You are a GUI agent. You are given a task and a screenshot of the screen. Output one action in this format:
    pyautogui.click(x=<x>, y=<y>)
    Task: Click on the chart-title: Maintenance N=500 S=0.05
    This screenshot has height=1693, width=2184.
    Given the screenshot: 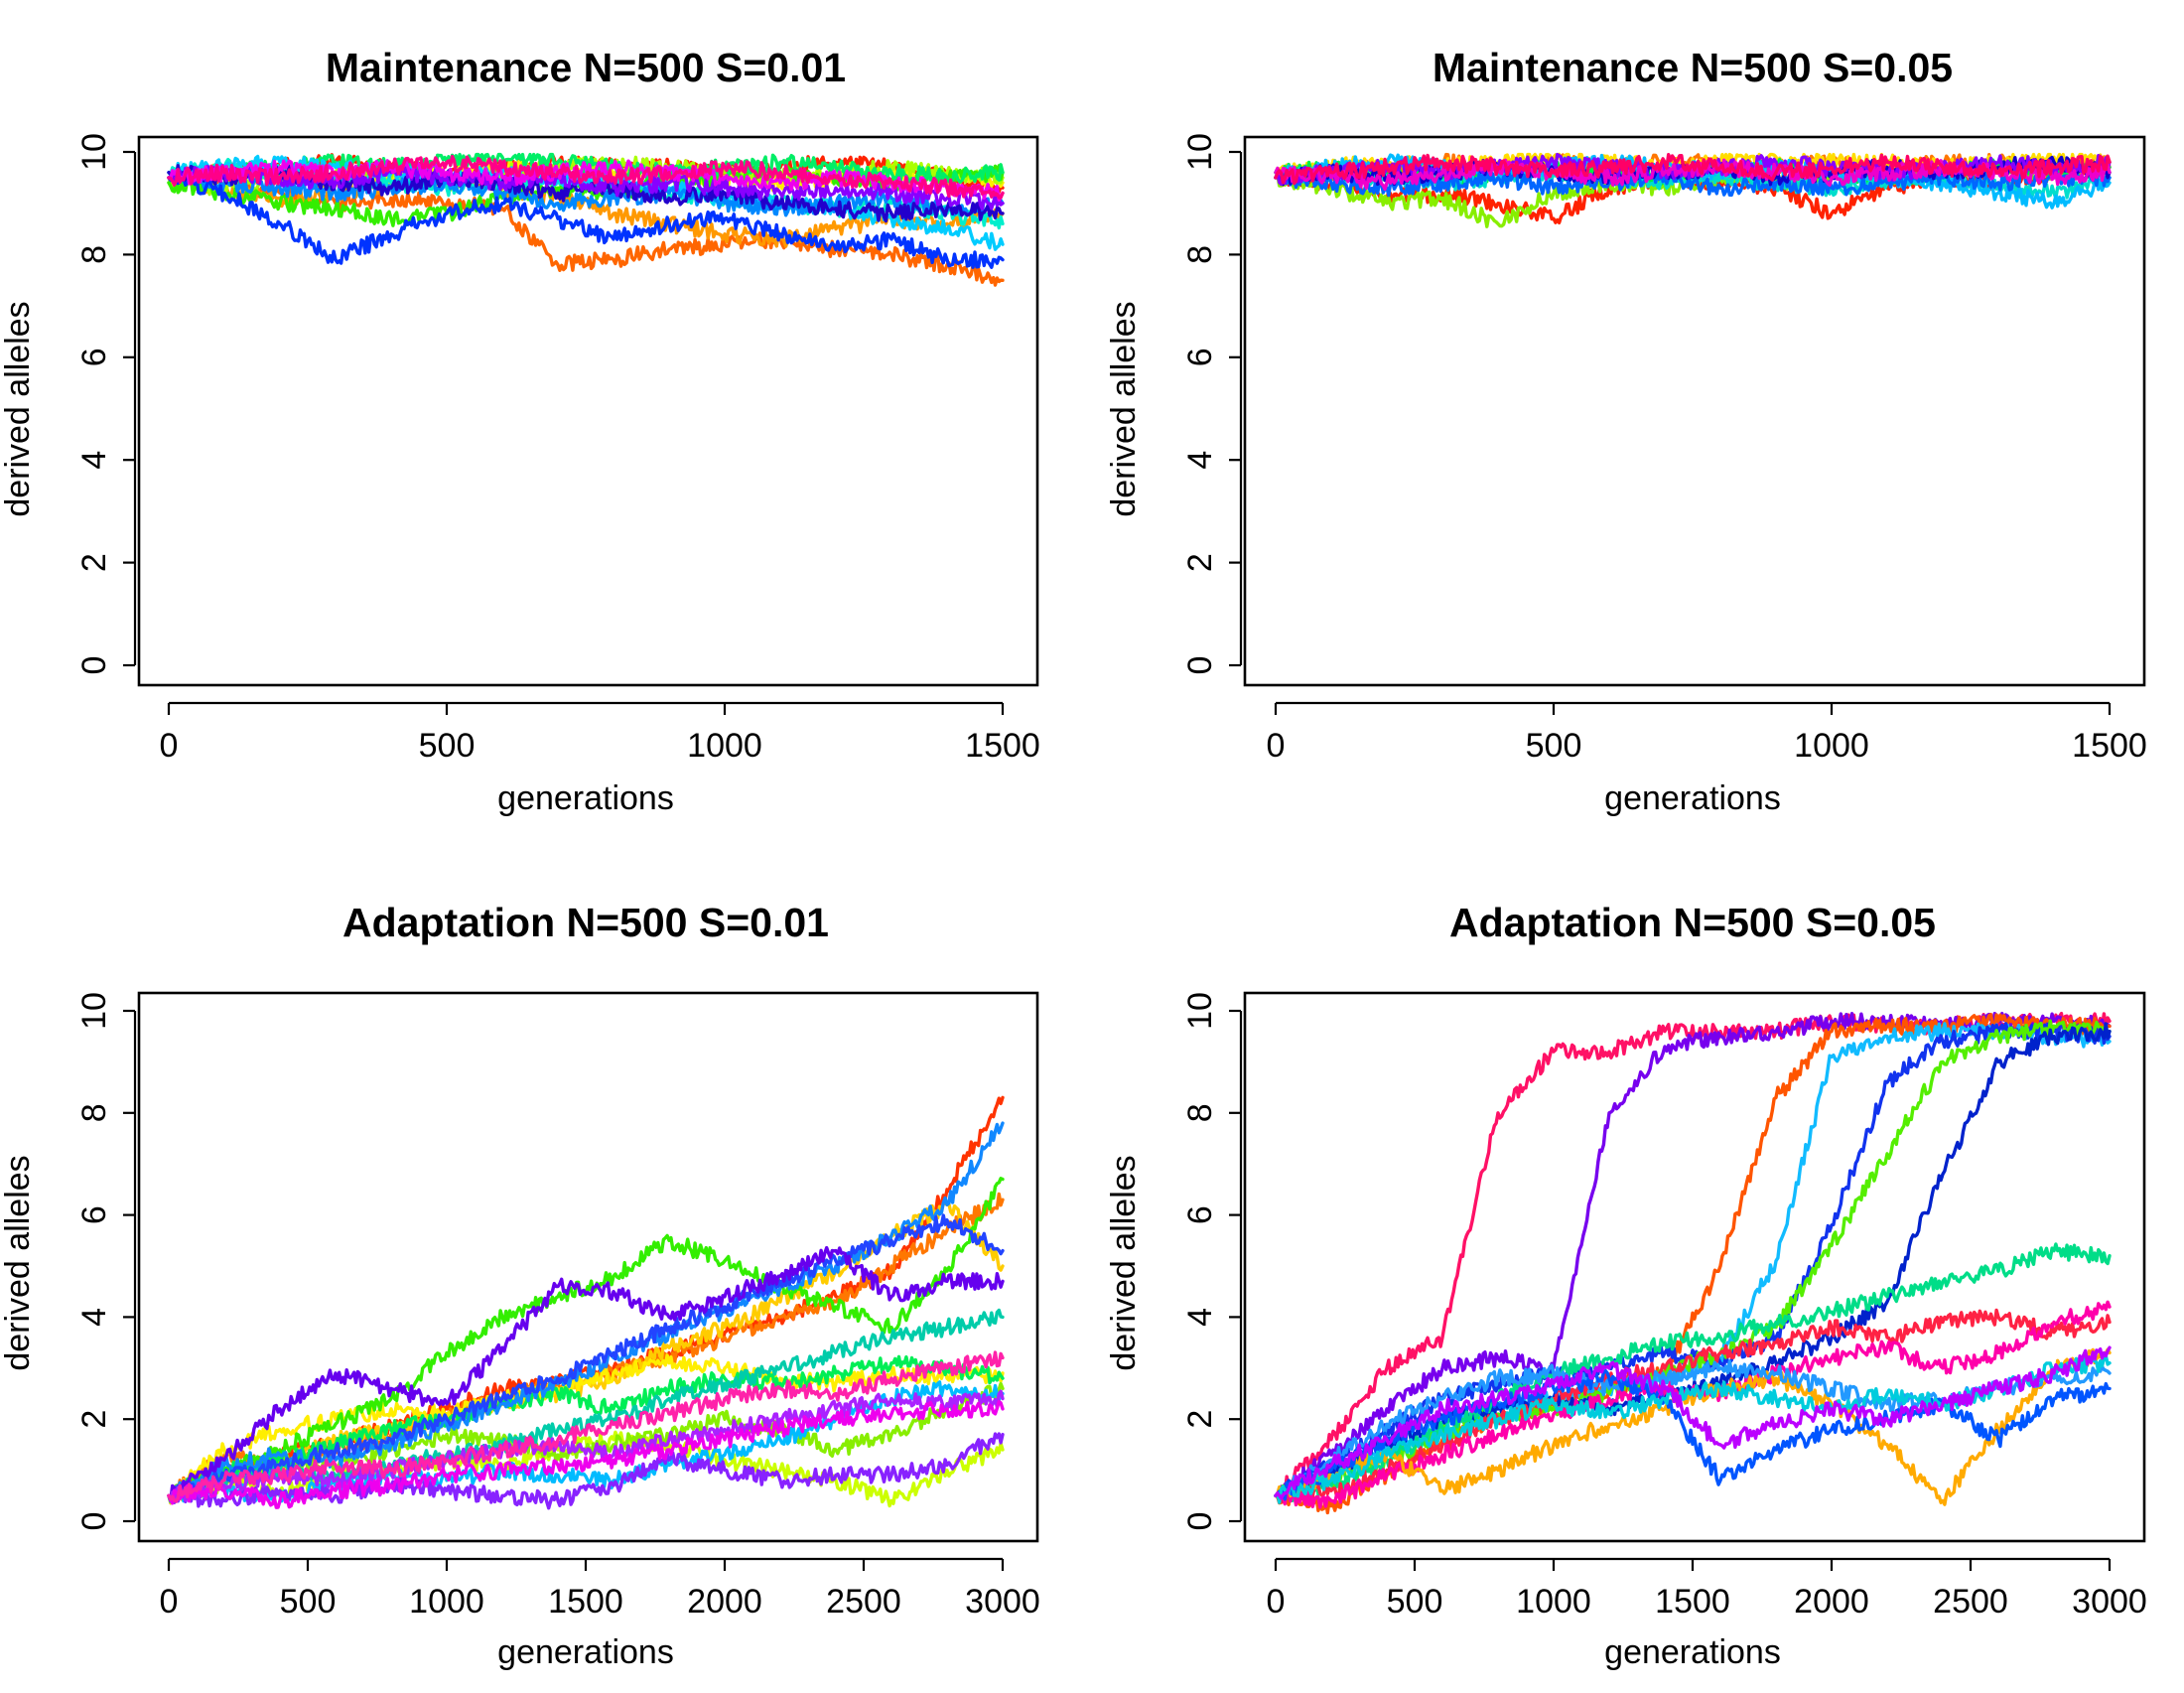 What is the action you would take?
    pyautogui.click(x=1693, y=67)
    